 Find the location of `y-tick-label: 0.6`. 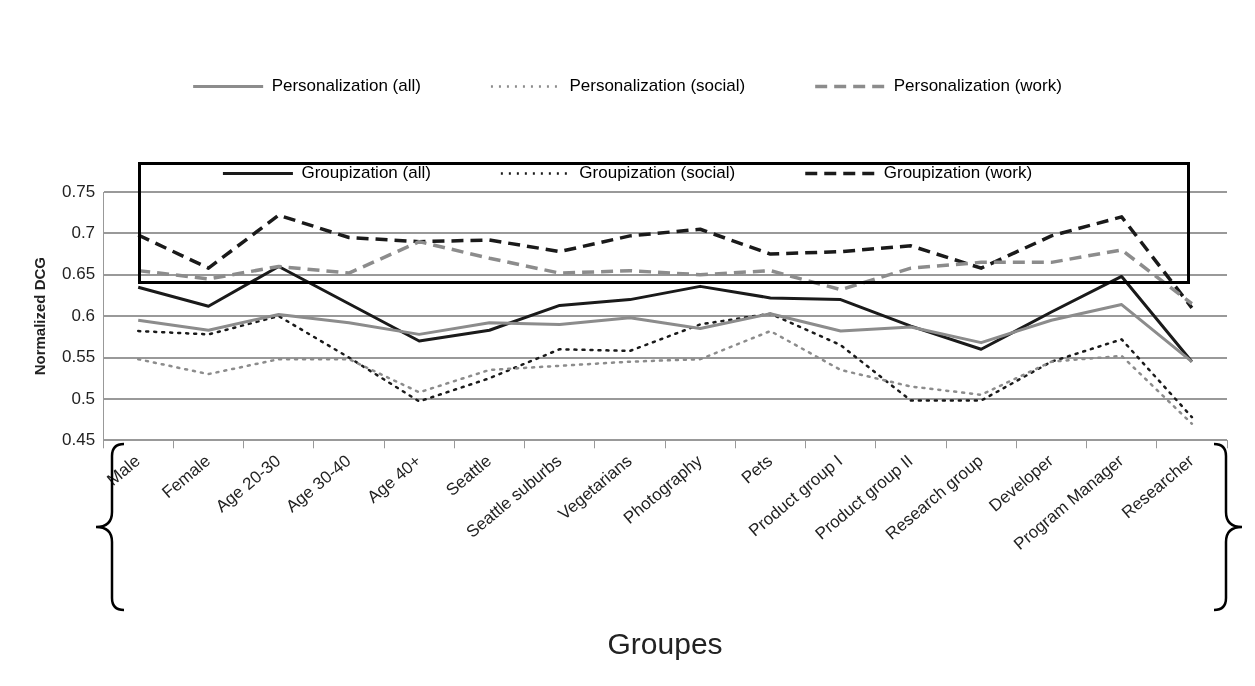

y-tick-label: 0.6 is located at coordinates (83, 315).